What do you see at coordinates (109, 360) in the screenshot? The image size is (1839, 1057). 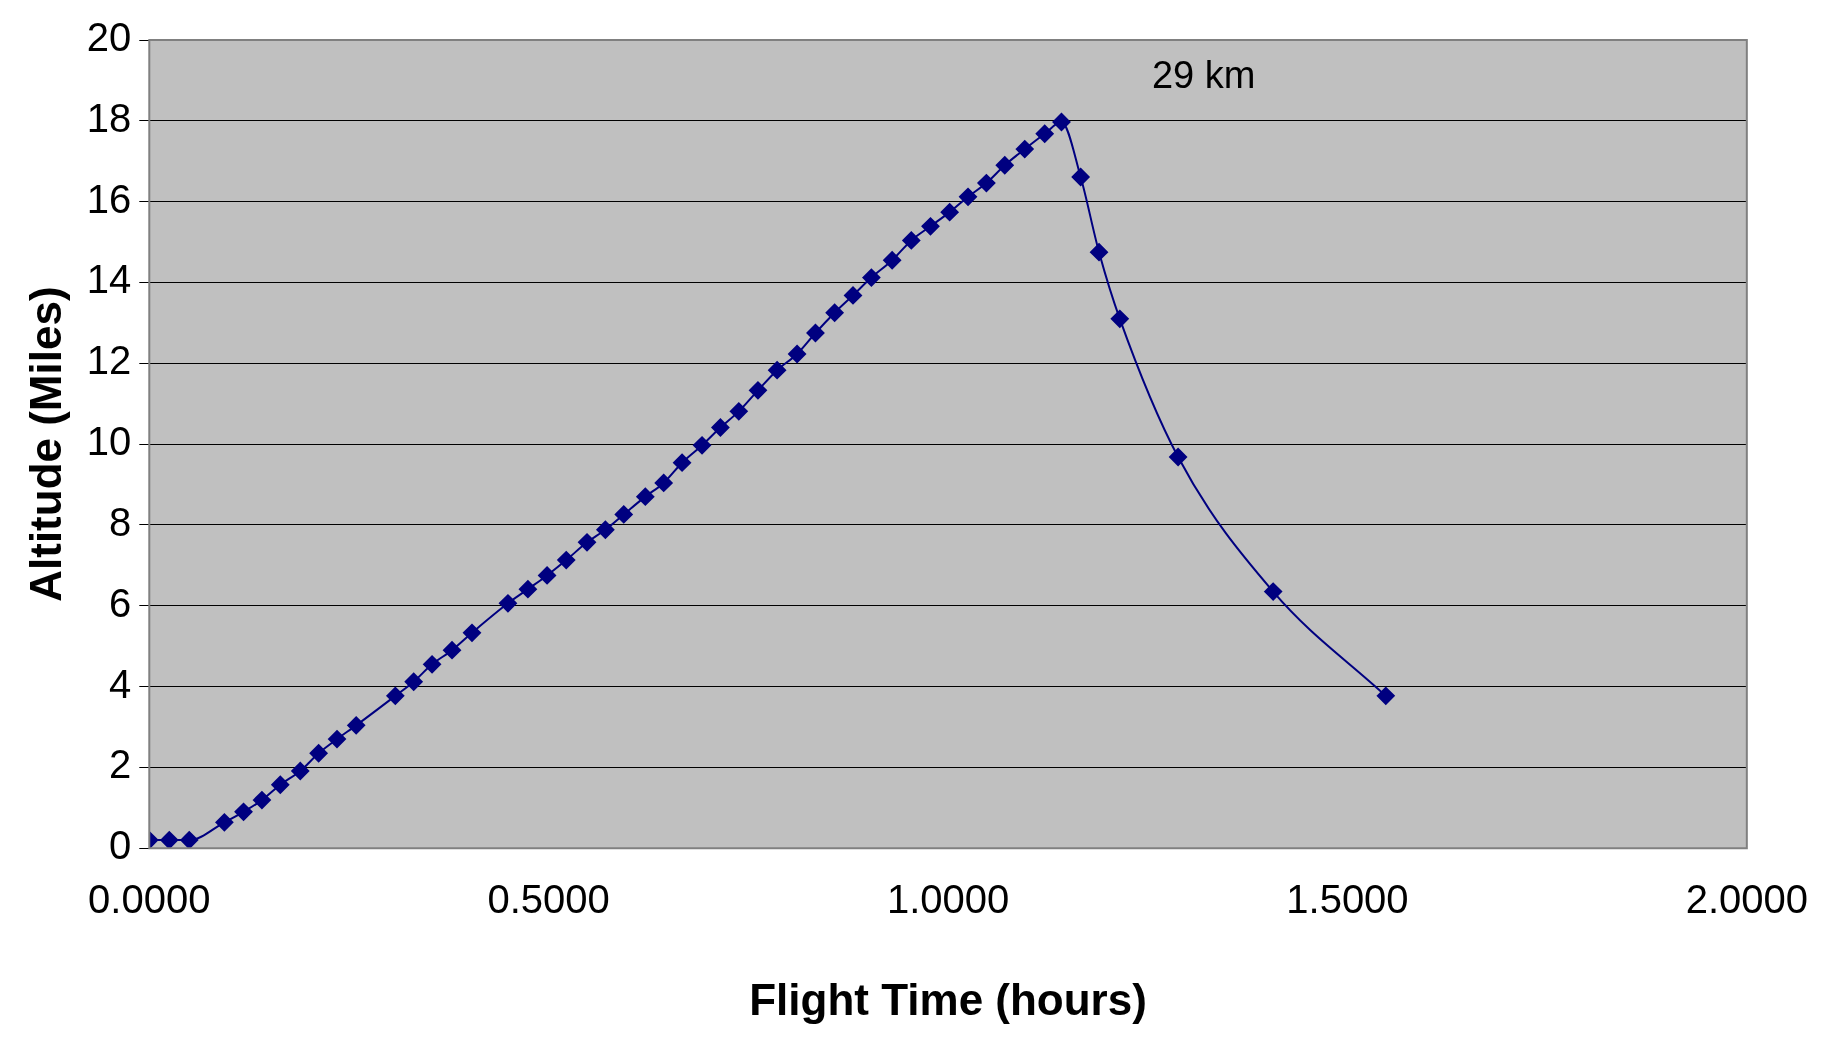 I see `y-tick-label: 12` at bounding box center [109, 360].